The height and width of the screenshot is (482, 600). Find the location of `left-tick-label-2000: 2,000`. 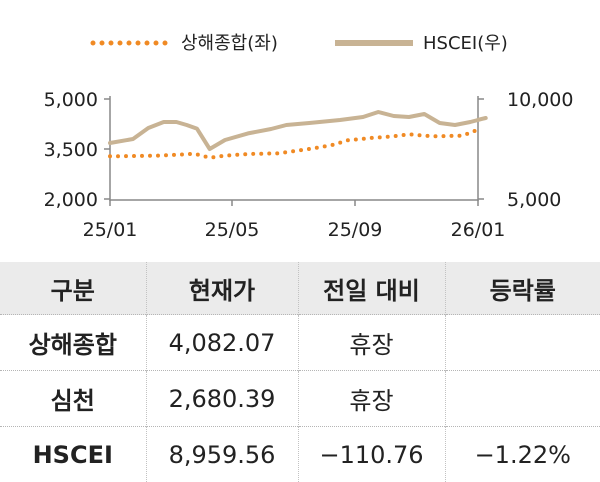

left-tick-label-2000: 2,000 is located at coordinates (71, 200).